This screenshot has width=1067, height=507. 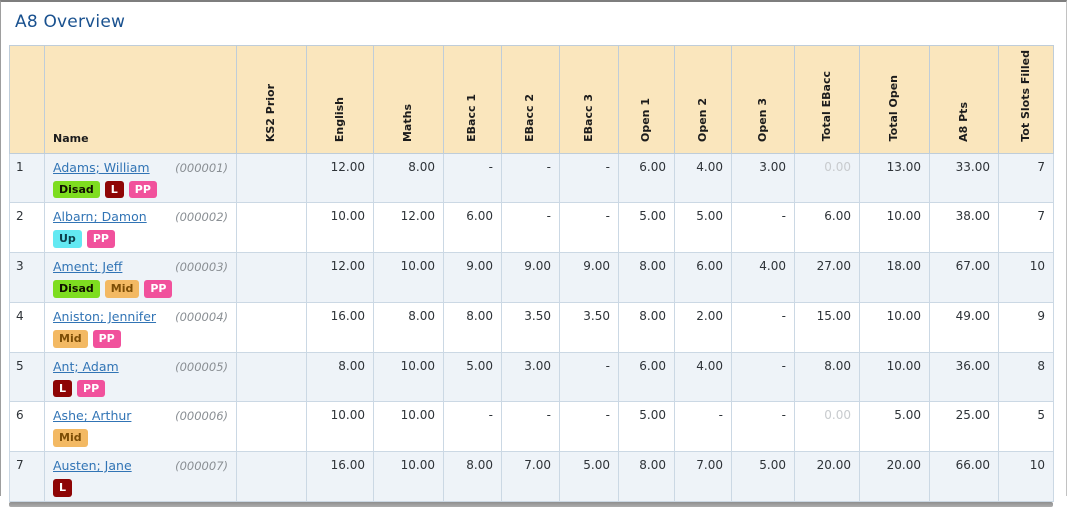 What do you see at coordinates (340, 228) in the screenshot?
I see `cell-english: 10.00` at bounding box center [340, 228].